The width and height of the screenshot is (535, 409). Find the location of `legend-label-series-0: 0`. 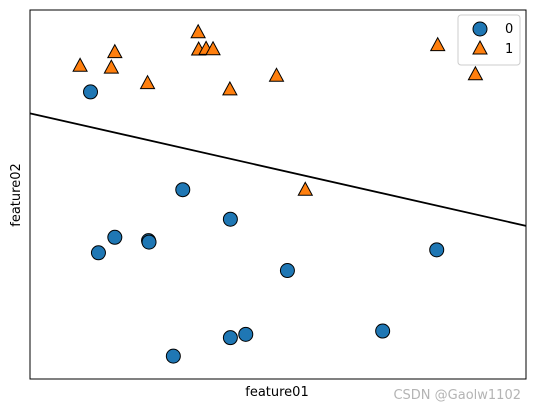

legend-label-series-0: 0 is located at coordinates (509, 29).